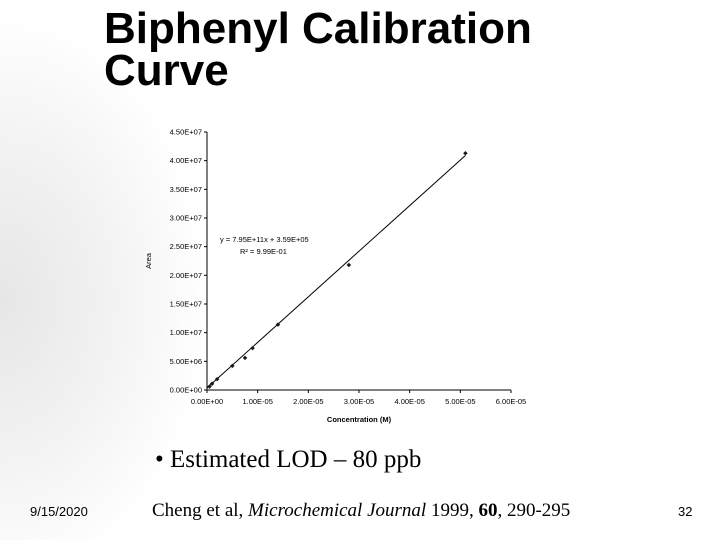 This screenshot has height=540, width=720. What do you see at coordinates (59, 511) in the screenshot?
I see `footer-date: 9/15/2020` at bounding box center [59, 511].